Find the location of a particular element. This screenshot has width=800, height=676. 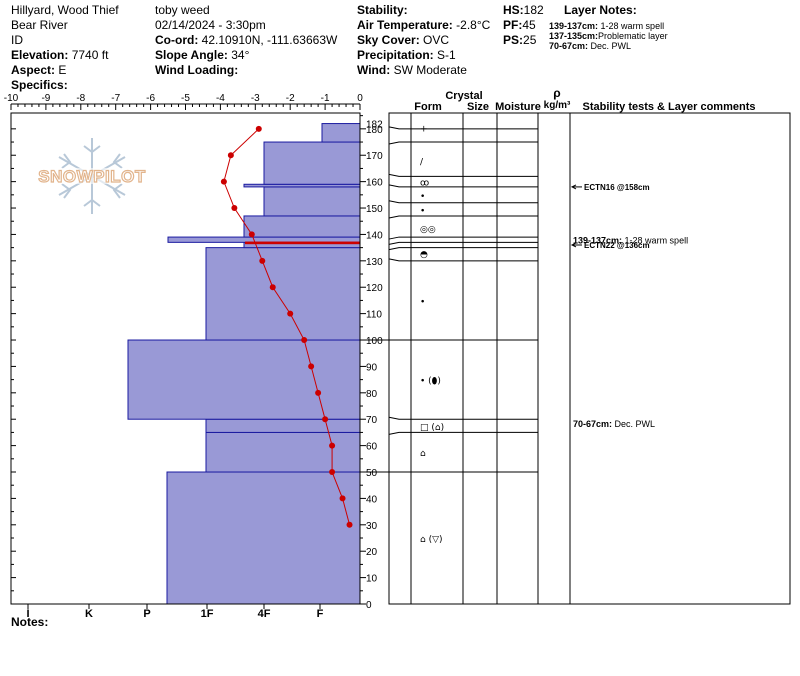

height-tick-label: 60 is located at coordinates (372, 447).